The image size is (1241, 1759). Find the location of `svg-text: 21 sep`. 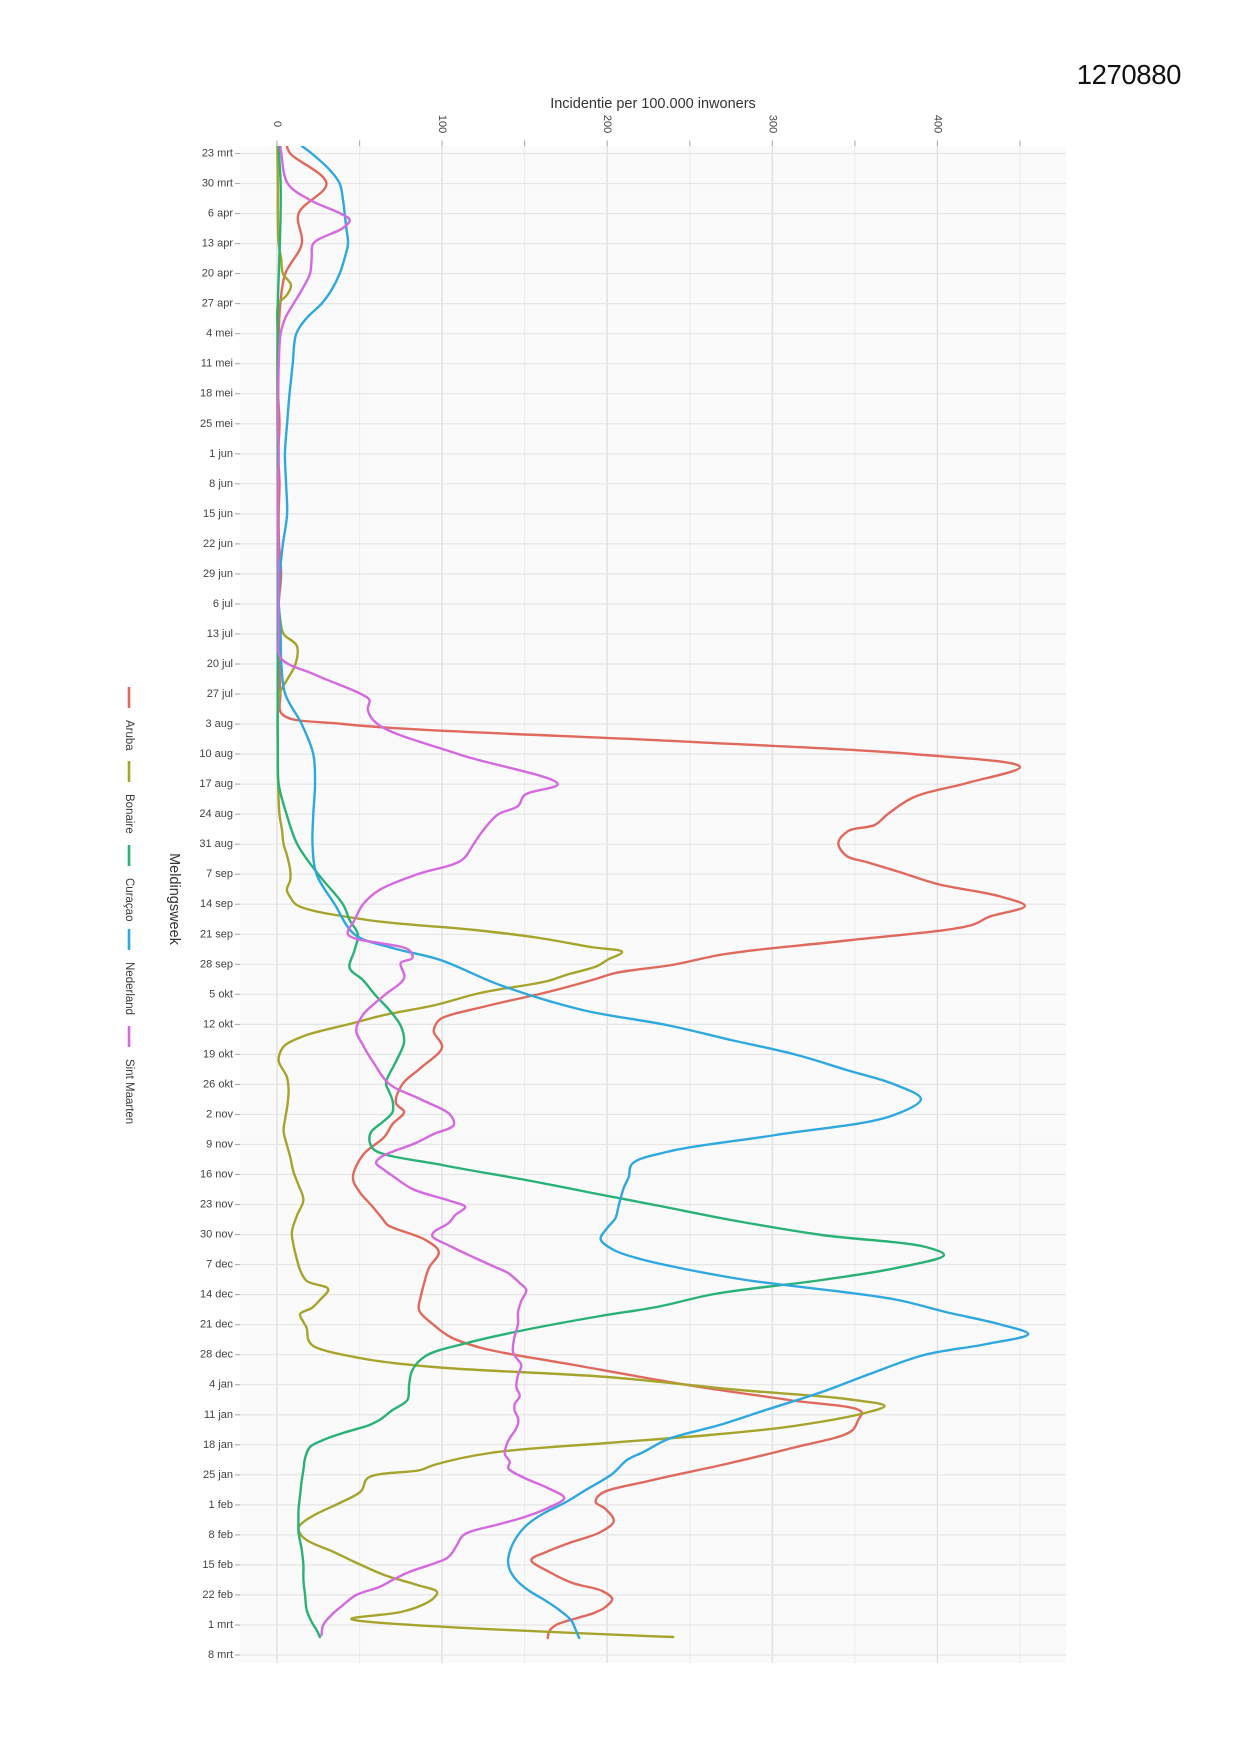

svg-text: 21 sep is located at coordinates (216, 934).